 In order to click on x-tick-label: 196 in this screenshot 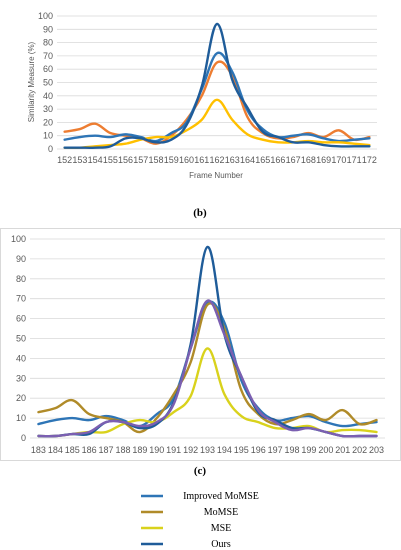, I will do `click(258, 450)`.